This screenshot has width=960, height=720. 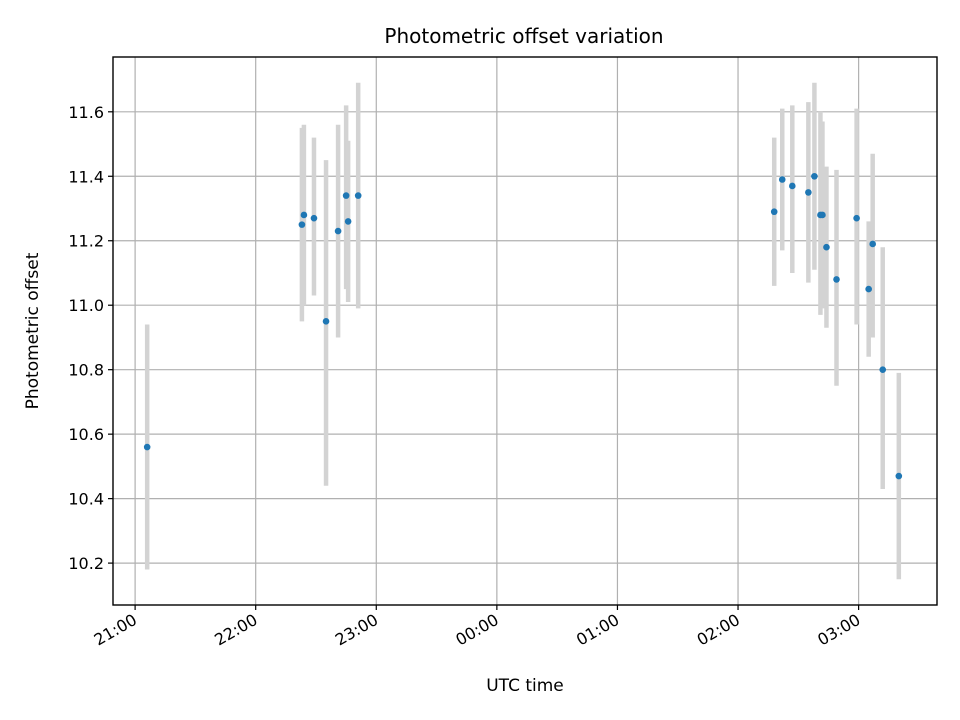 What do you see at coordinates (523, 36) in the screenshot?
I see `chart-title: Photometric offset variation` at bounding box center [523, 36].